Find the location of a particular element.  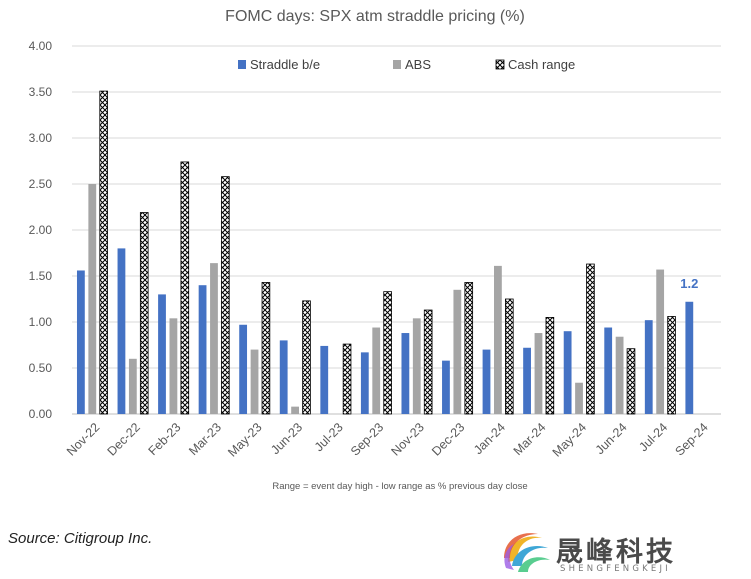

brand-logo: 晟峰科技 SHENGFENGKEJI is located at coordinates (608, 553).